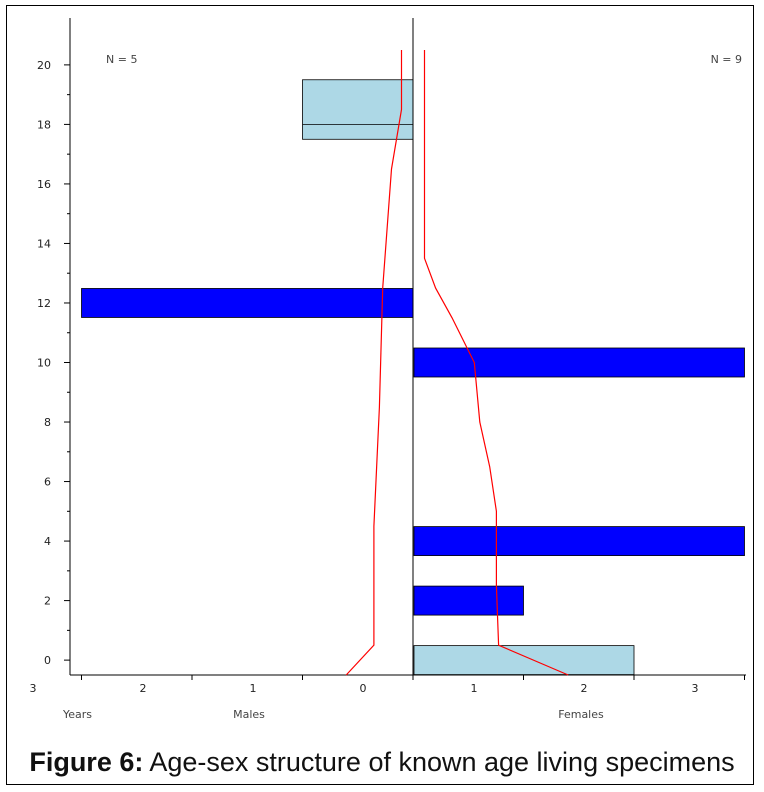  Describe the element at coordinates (44, 184) in the screenshot. I see `y-tick-label: 16` at that location.